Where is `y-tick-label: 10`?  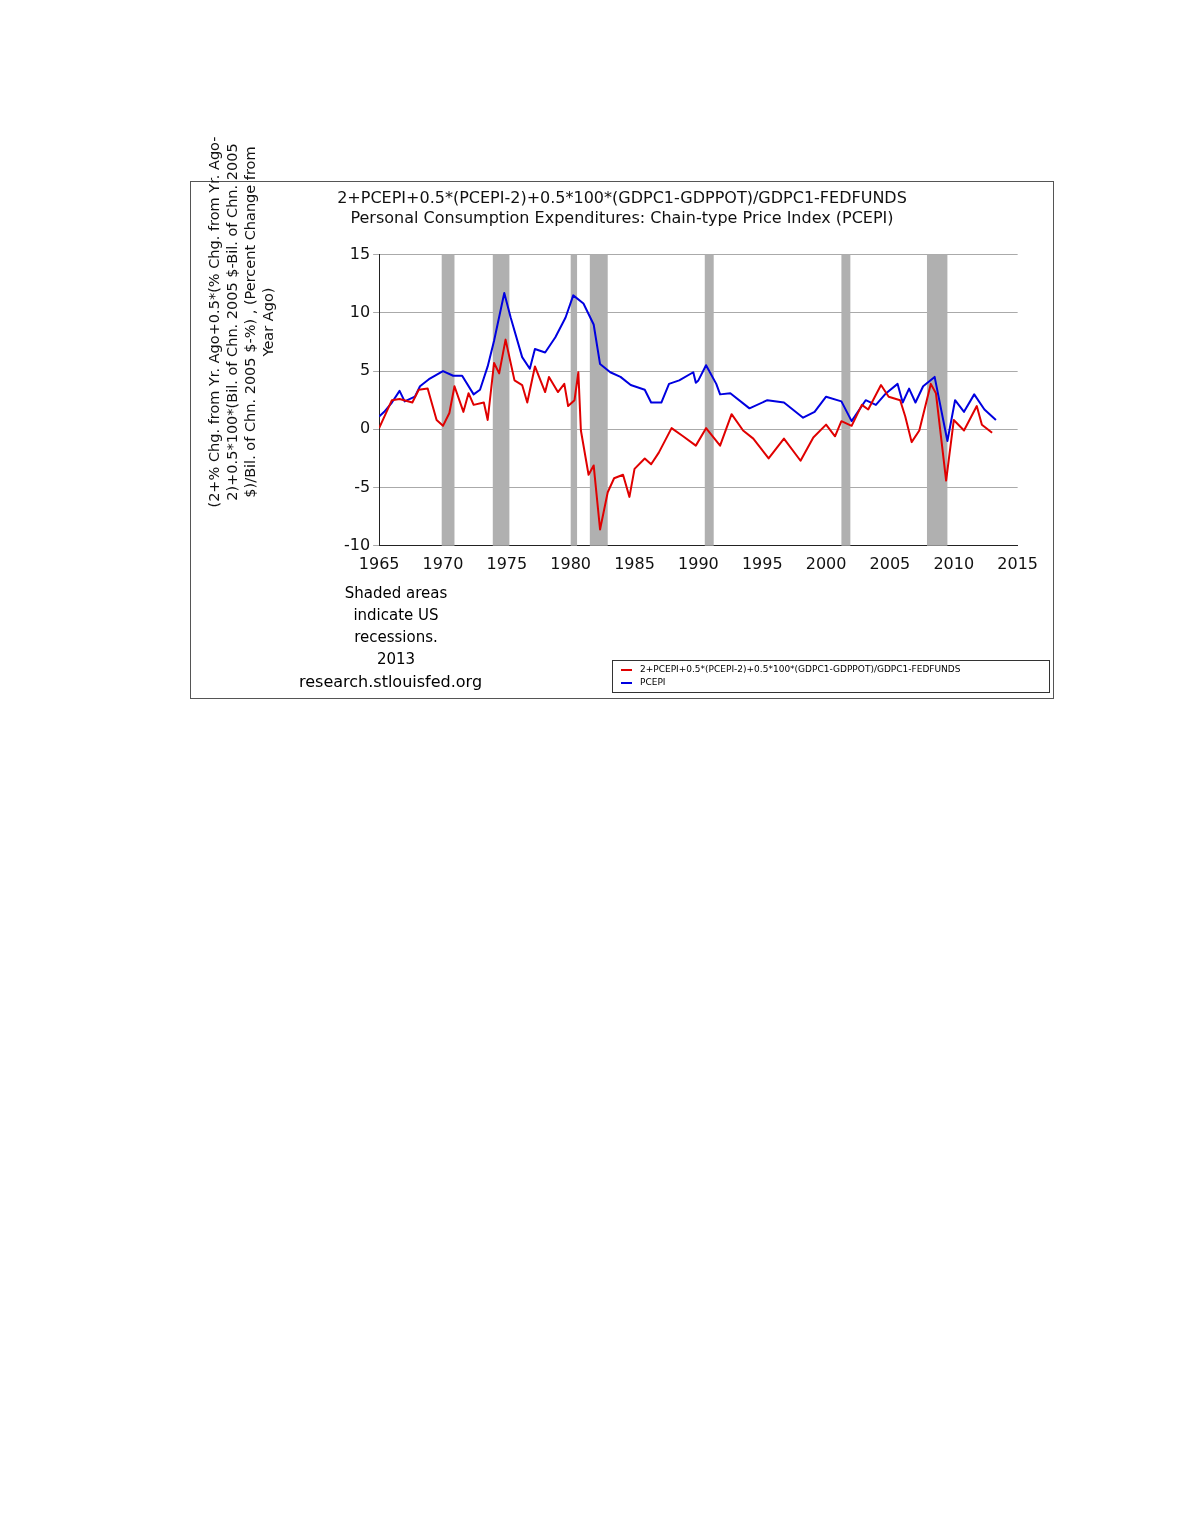
y-tick-label: 10 is located at coordinates (360, 311).